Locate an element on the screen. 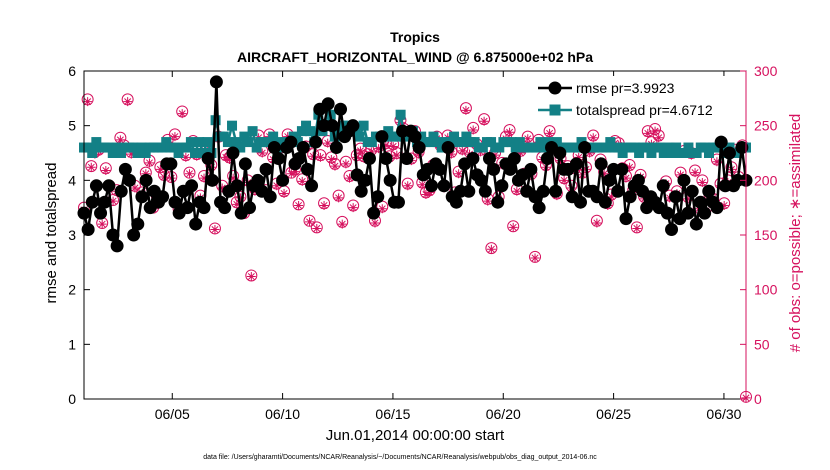 Image resolution: width=830 pixels, height=470 pixels. y-left-tick-label: 1 is located at coordinates (72, 344).